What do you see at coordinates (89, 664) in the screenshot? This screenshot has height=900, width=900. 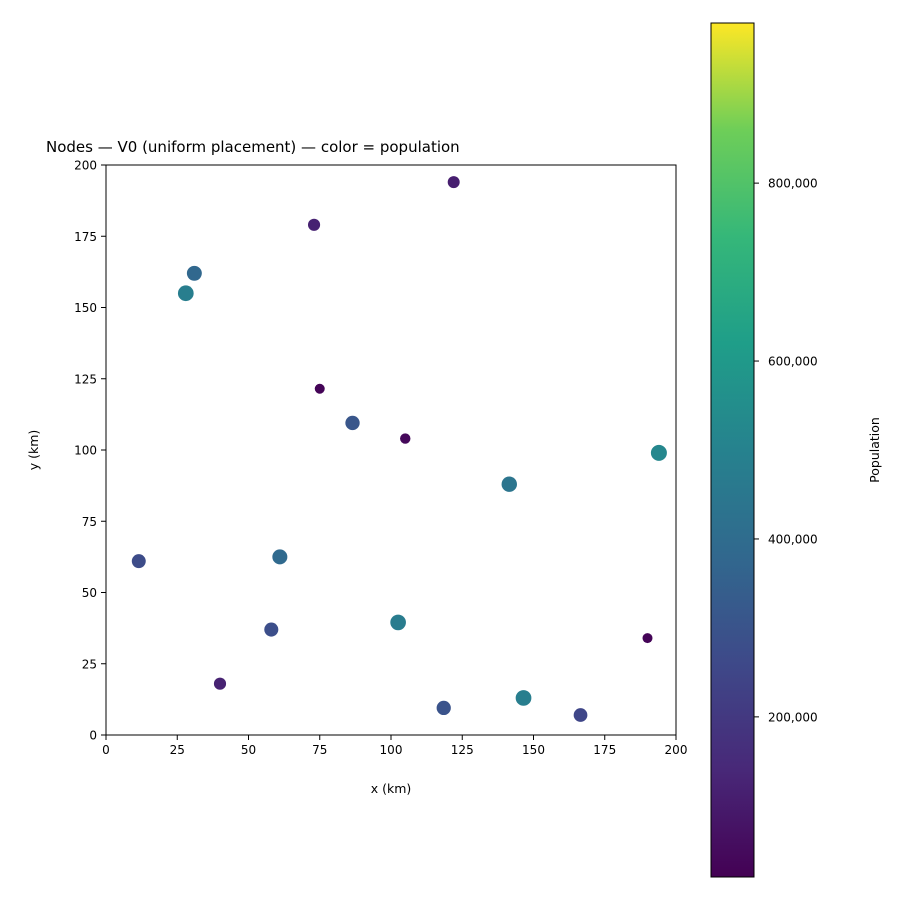 I see `y-tick-label: 25` at bounding box center [89, 664].